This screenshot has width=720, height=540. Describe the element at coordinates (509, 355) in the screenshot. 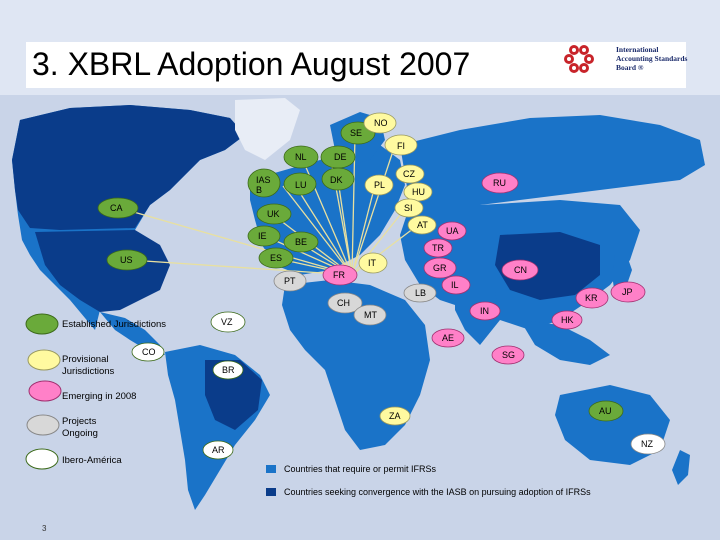

I see `label-sg: SG` at that location.